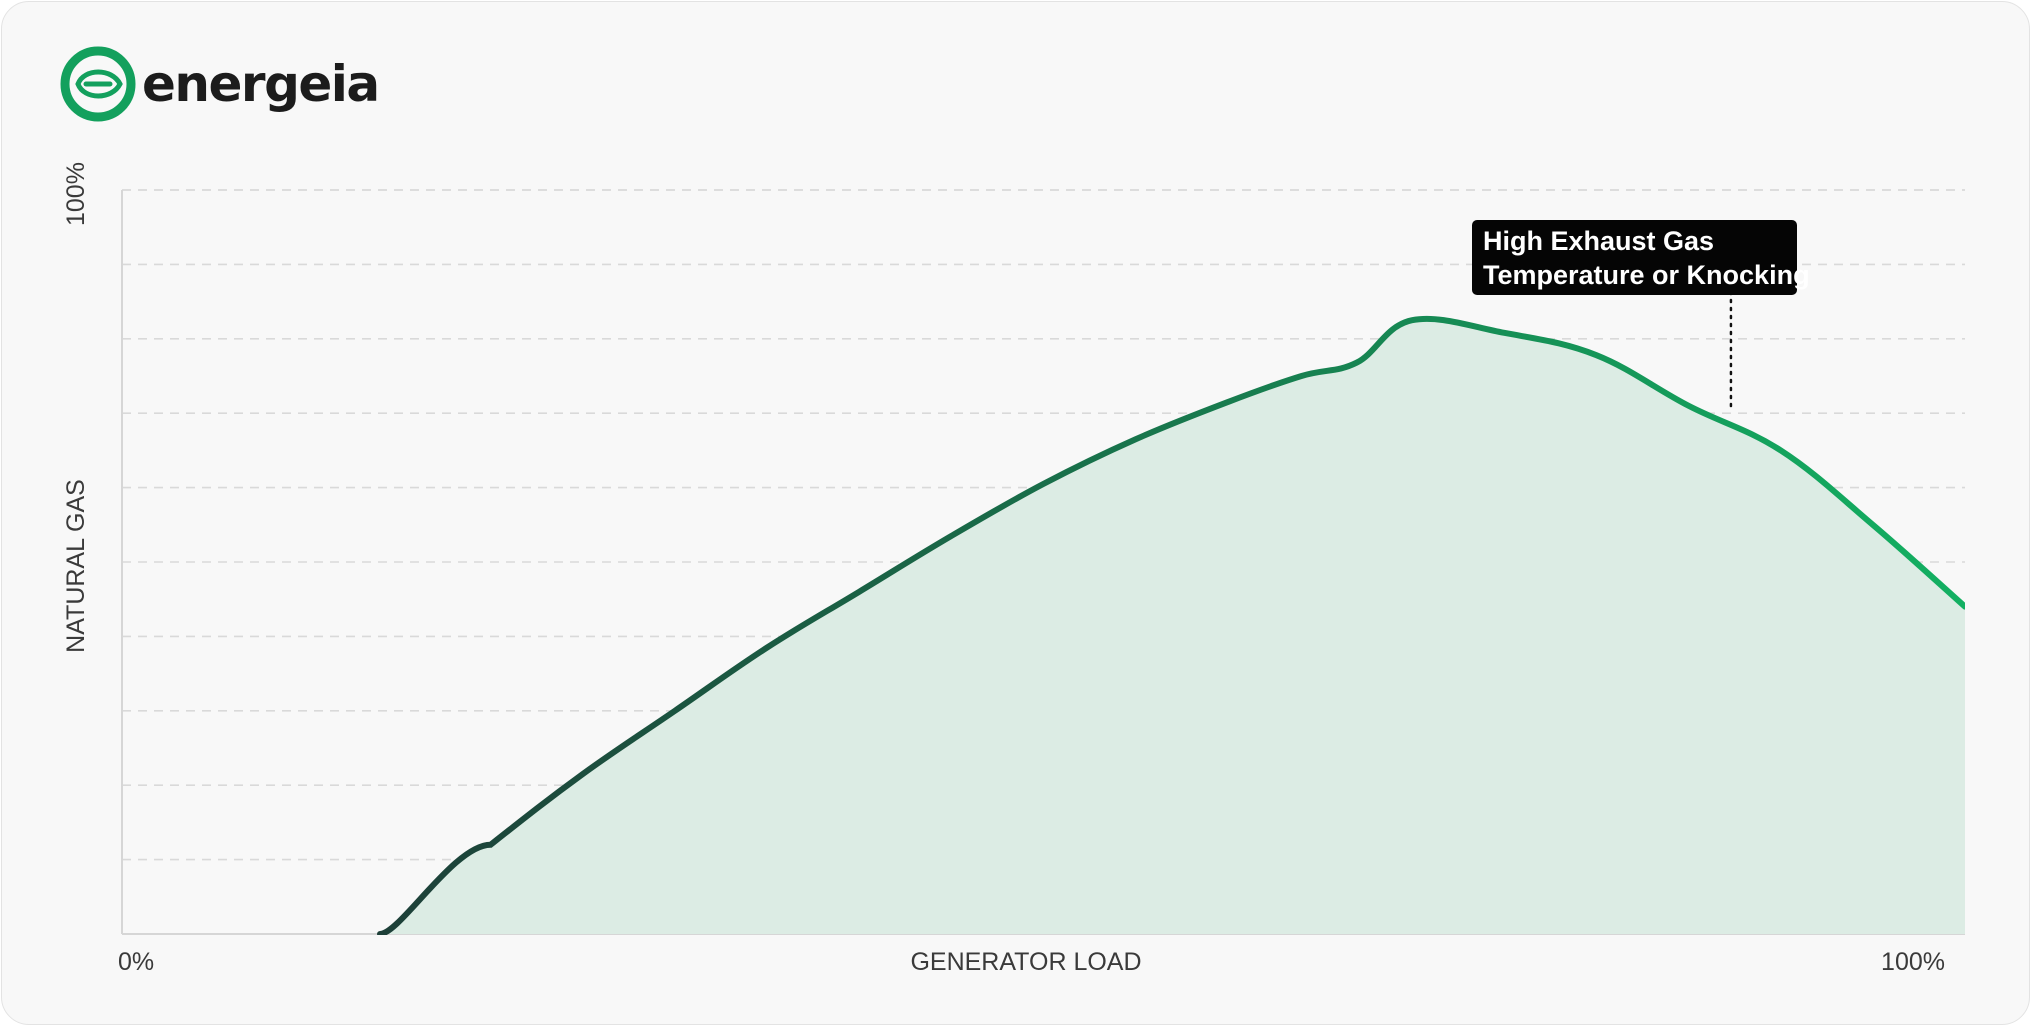 The height and width of the screenshot is (1028, 2033). What do you see at coordinates (1641, 257) in the screenshot?
I see `annotation-callout: High Exhaust Gas Temperature or Knocking` at bounding box center [1641, 257].